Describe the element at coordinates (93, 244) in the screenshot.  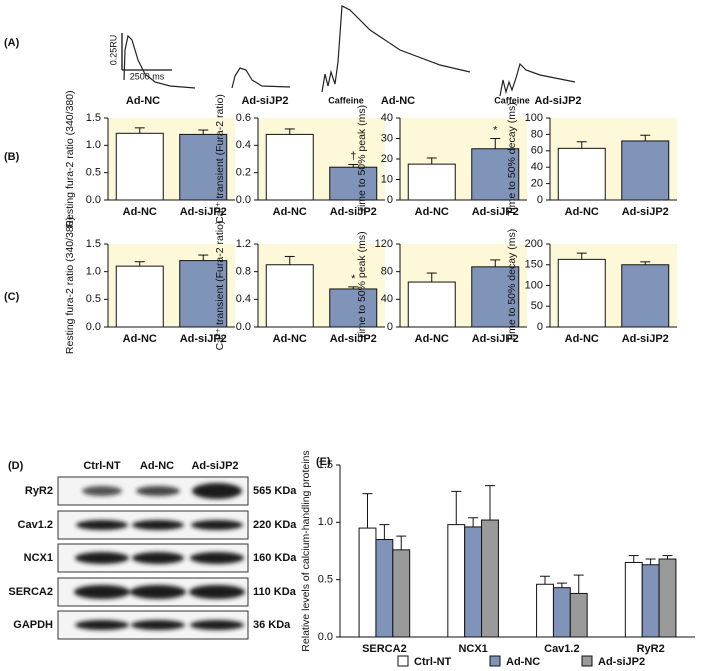
I see `y-tick-label: 1.5` at that location.